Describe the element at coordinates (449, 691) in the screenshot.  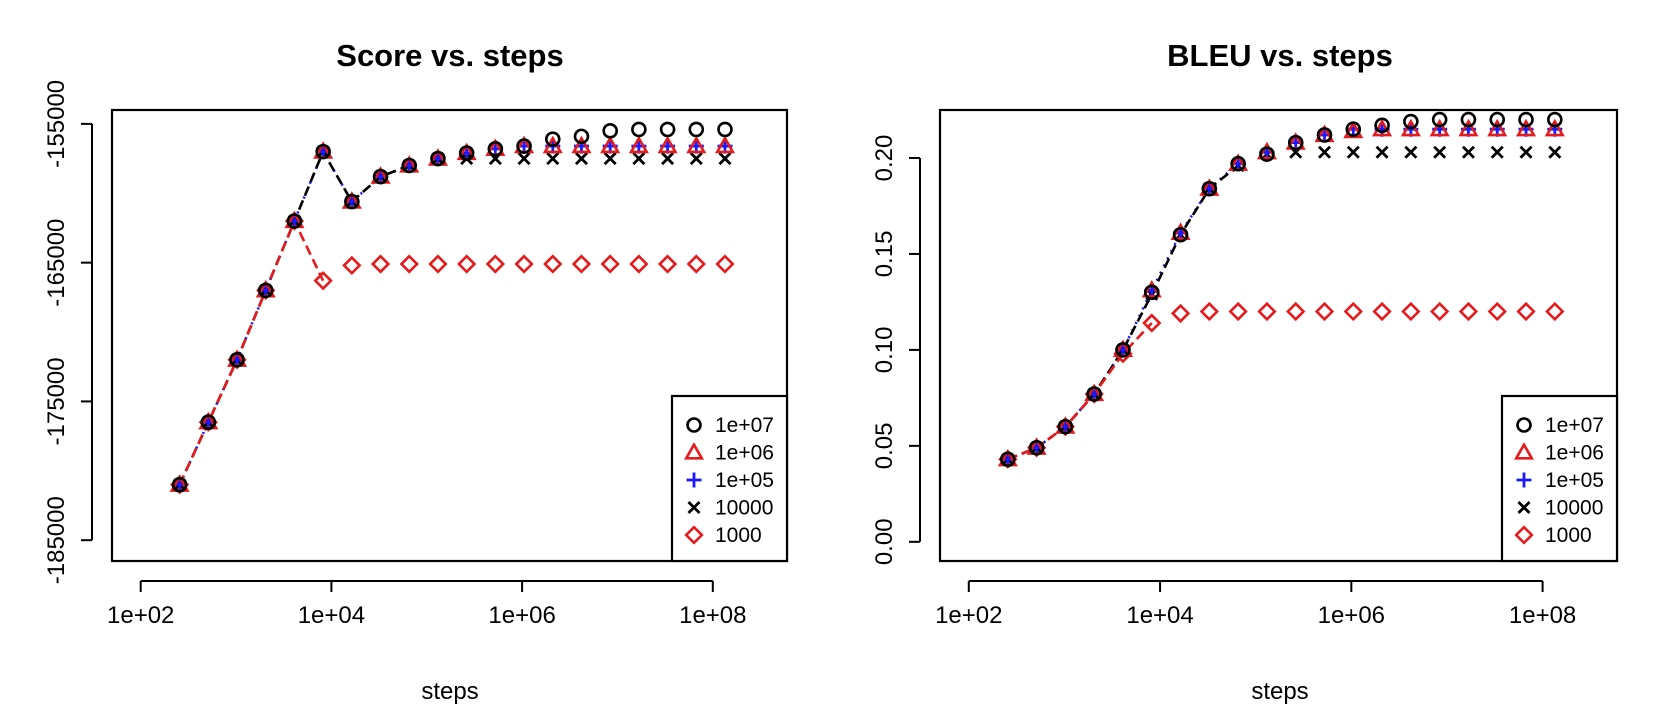
I see `x-axis-label: steps` at that location.